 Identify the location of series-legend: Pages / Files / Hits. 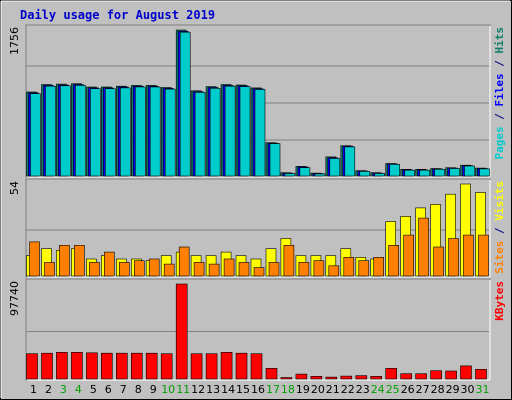
(499, 93).